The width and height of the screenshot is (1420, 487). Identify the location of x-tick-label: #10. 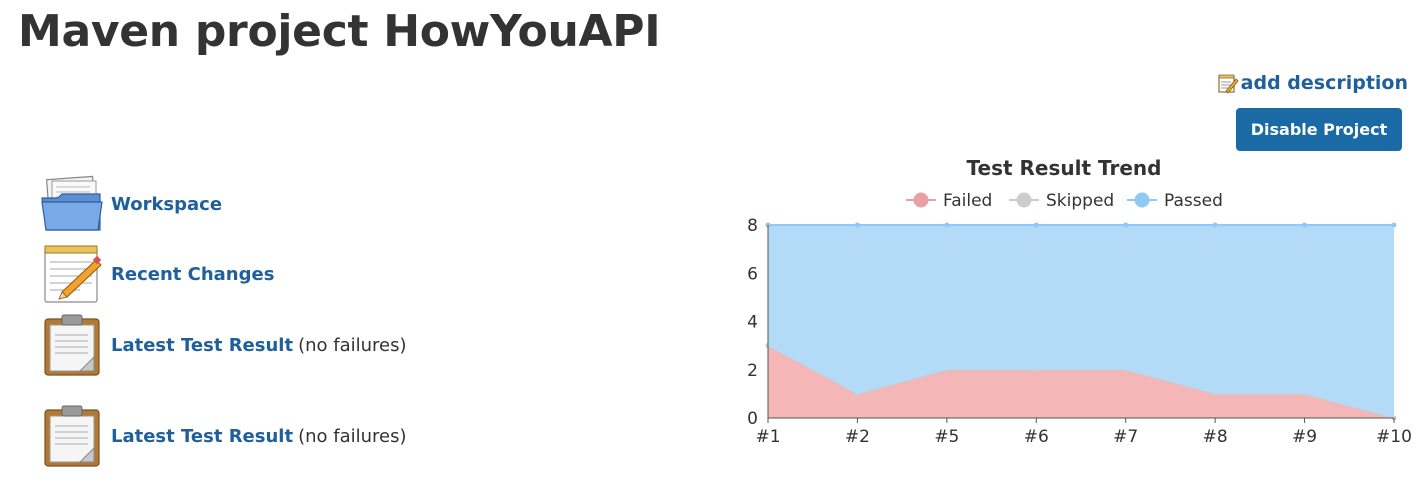
(1394, 437).